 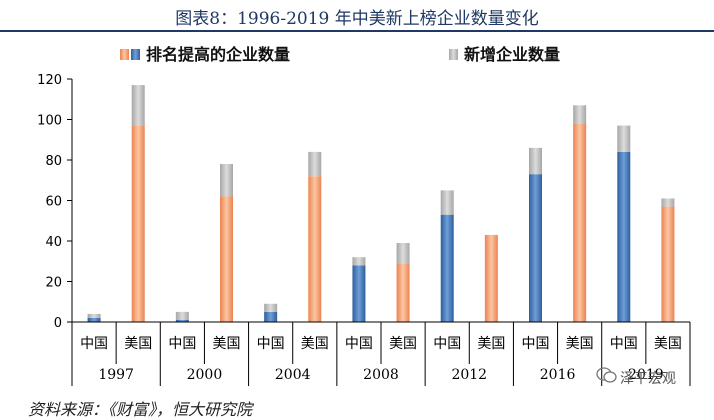 I want to click on bar-new-2008-cn, so click(x=359, y=261).